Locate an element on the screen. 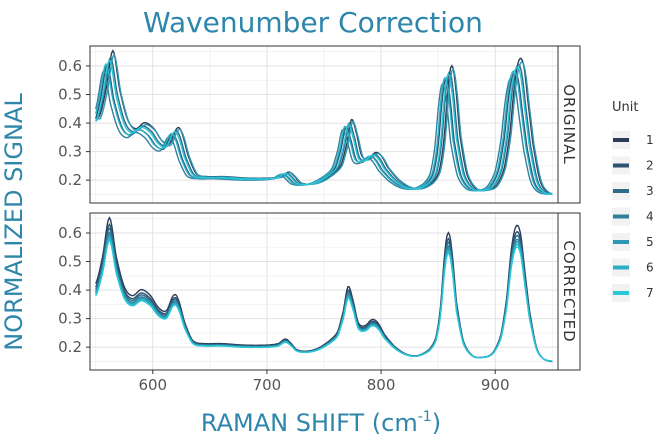 The height and width of the screenshot is (448, 672). legend-items: 1 2 3 4 5 6 7 is located at coordinates (633, 216).